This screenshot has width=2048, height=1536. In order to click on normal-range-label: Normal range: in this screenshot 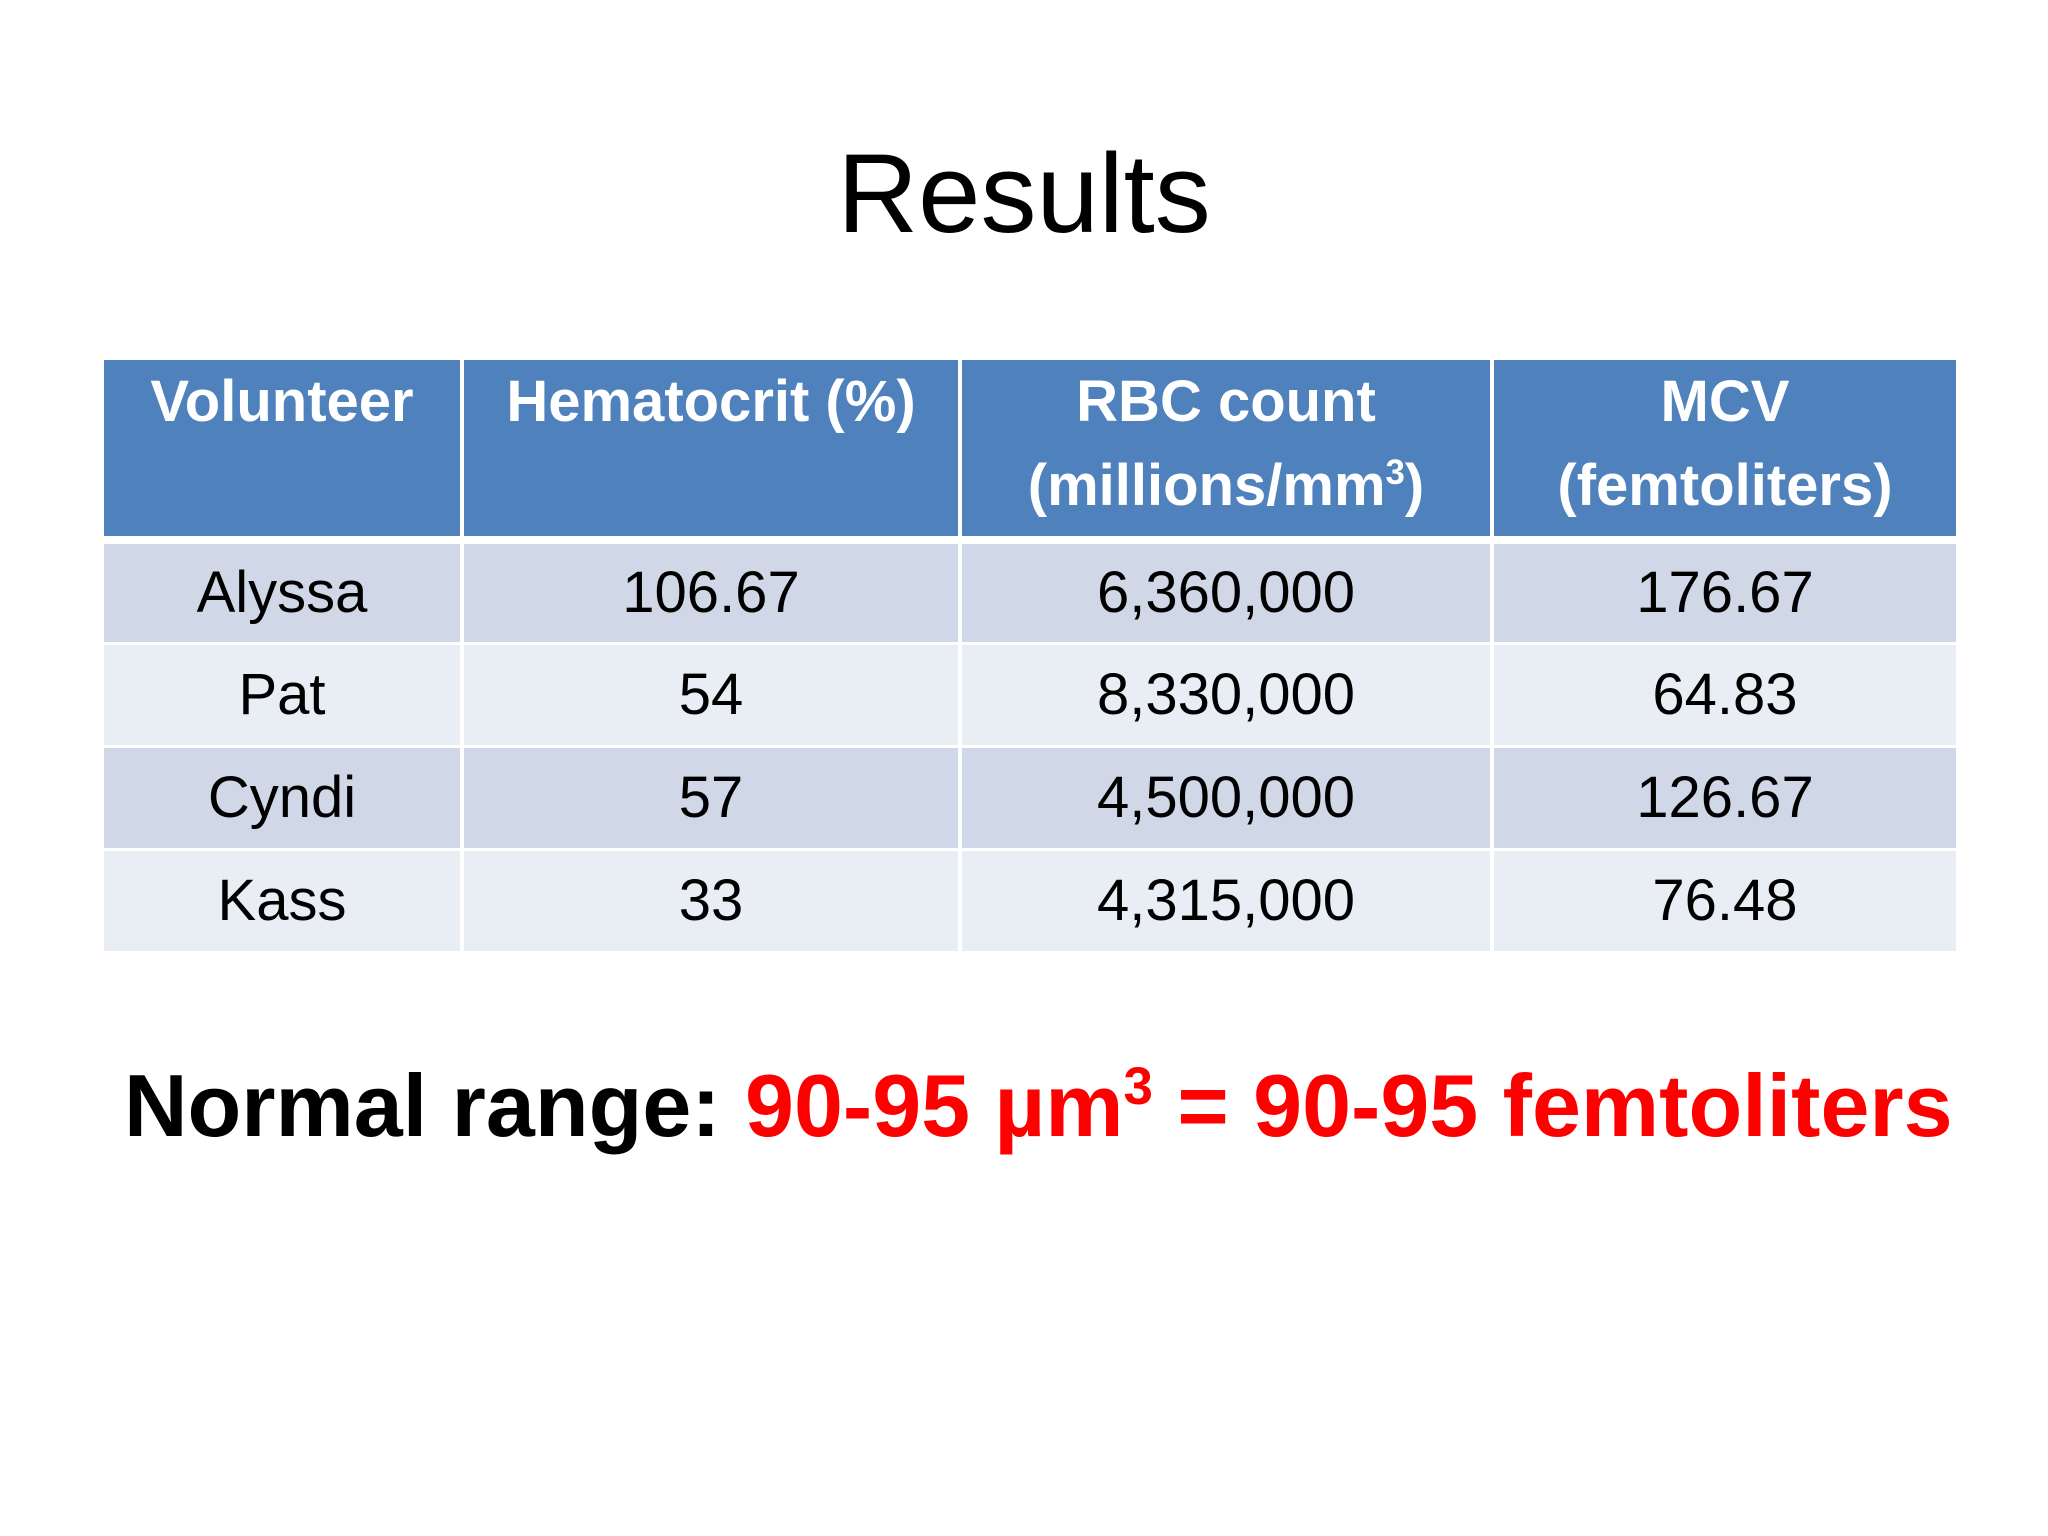, I will do `click(435, 1105)`.